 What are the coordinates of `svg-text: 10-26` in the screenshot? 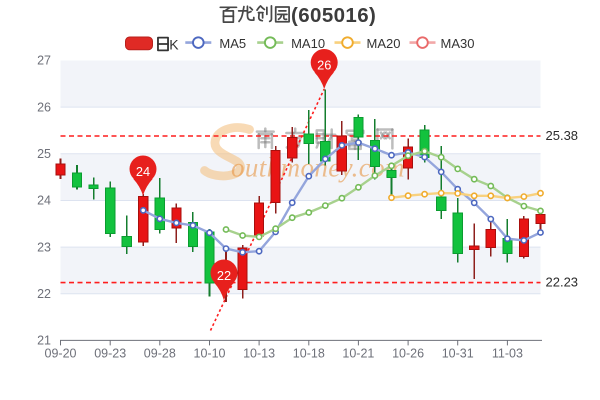 It's located at (408, 354).